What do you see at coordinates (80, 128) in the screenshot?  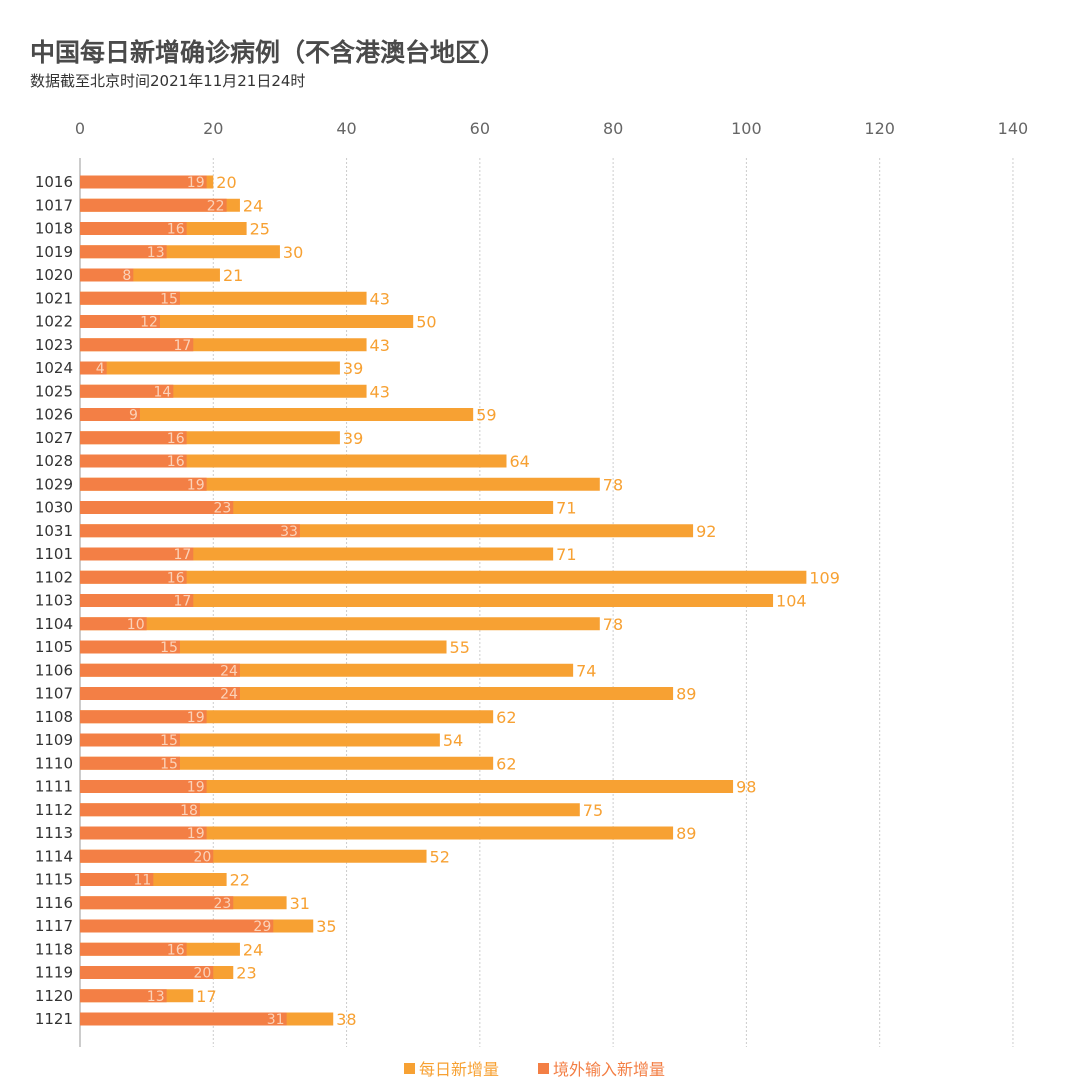 I see `x-tick-label: 0` at bounding box center [80, 128].